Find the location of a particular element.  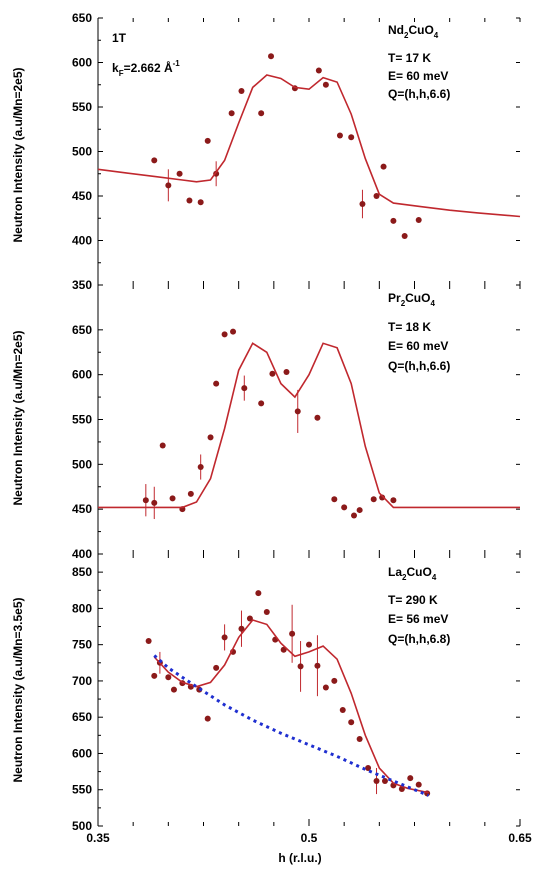

x-axis-label: h (r.l.u.) is located at coordinates (299, 858).